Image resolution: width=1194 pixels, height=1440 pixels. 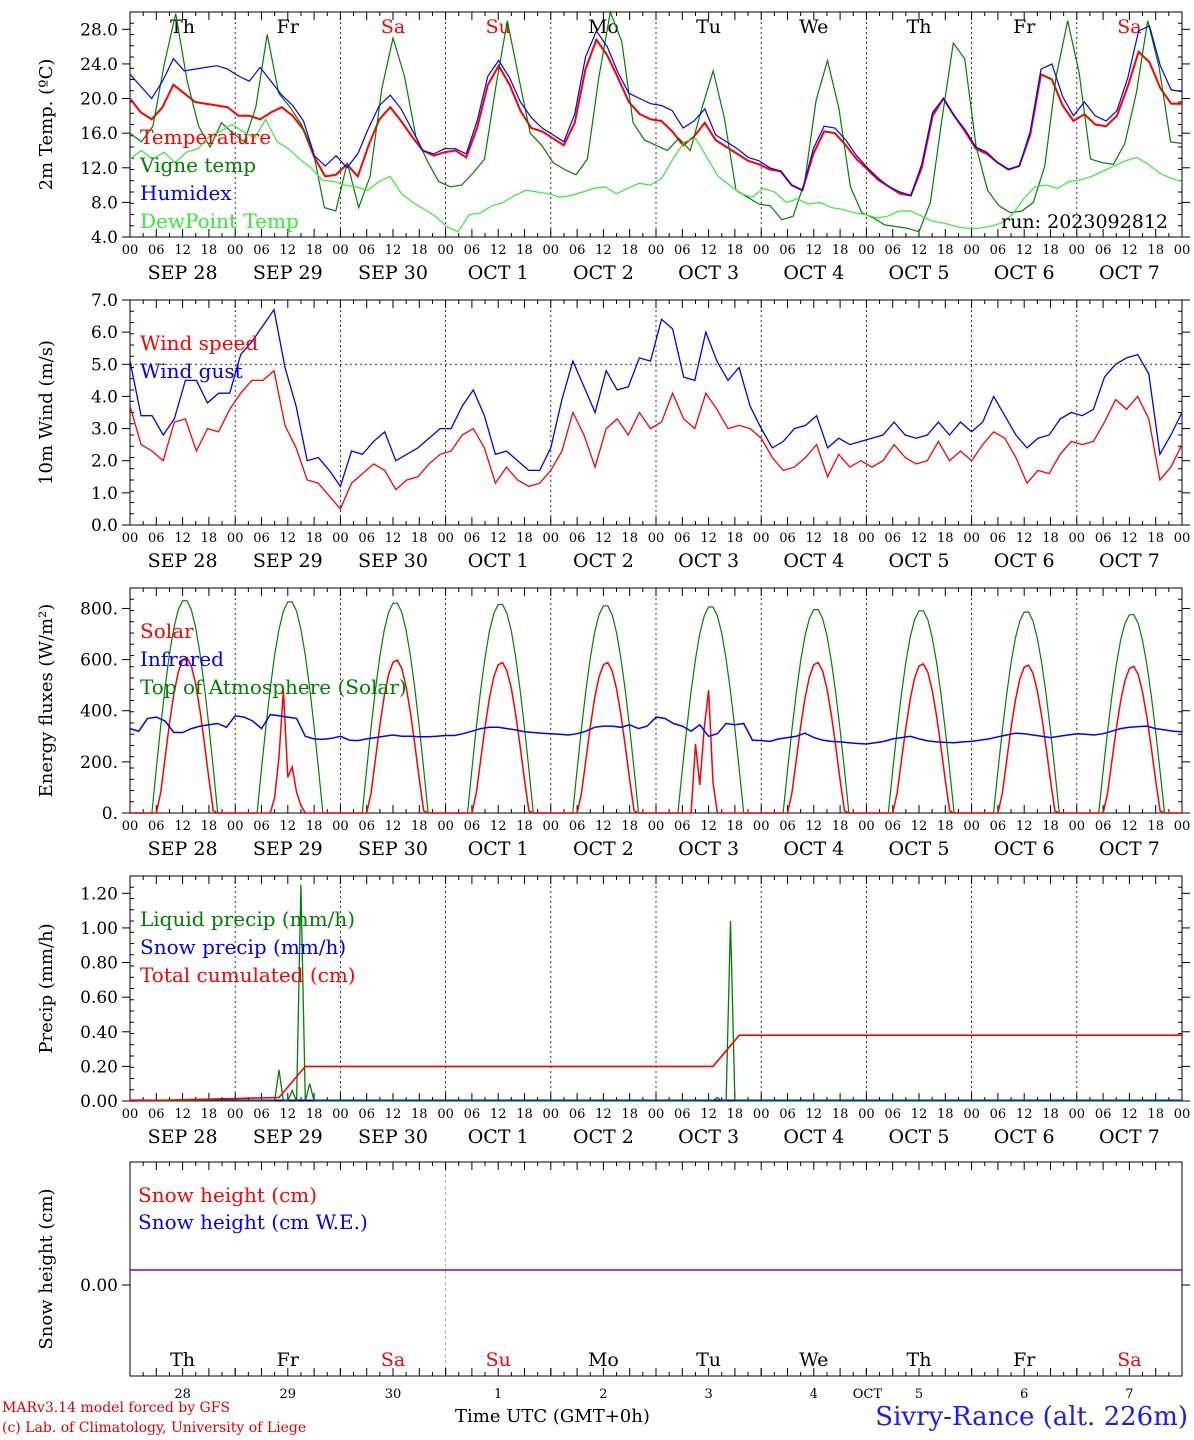 What do you see at coordinates (205, 137) in the screenshot?
I see `legend-entry: Temperature` at bounding box center [205, 137].